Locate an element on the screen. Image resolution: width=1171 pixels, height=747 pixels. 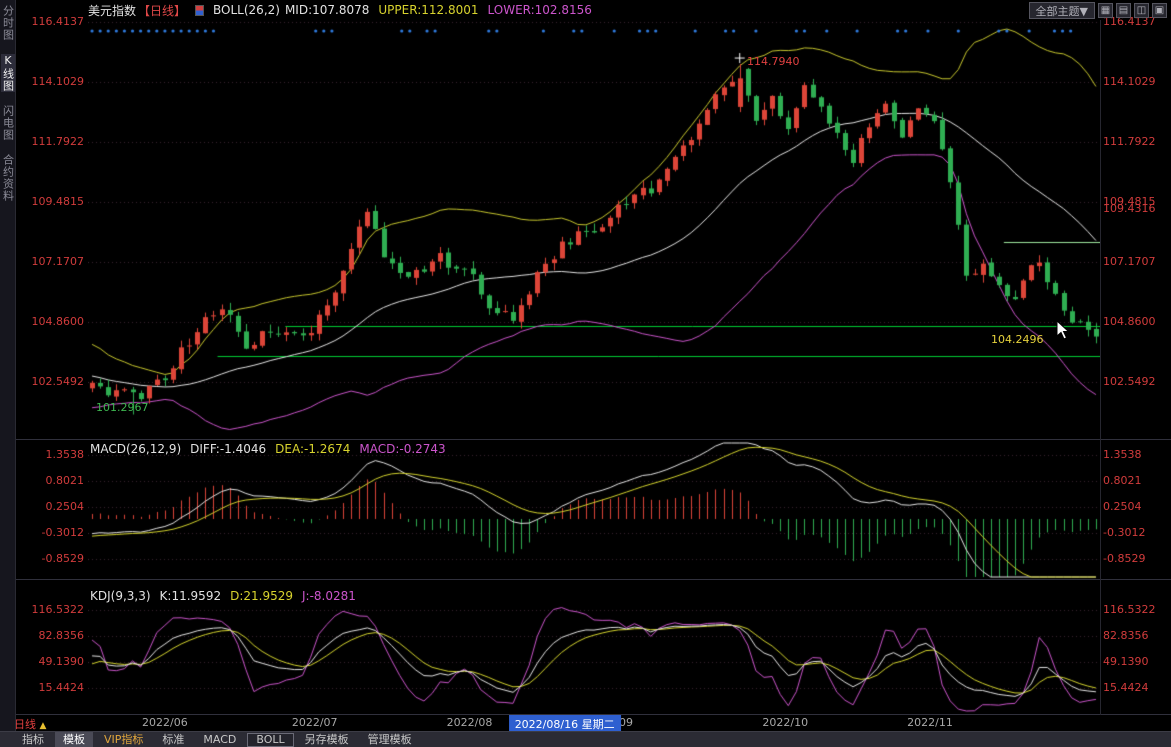
chart-type-icon is located at coordinates (200, 10).